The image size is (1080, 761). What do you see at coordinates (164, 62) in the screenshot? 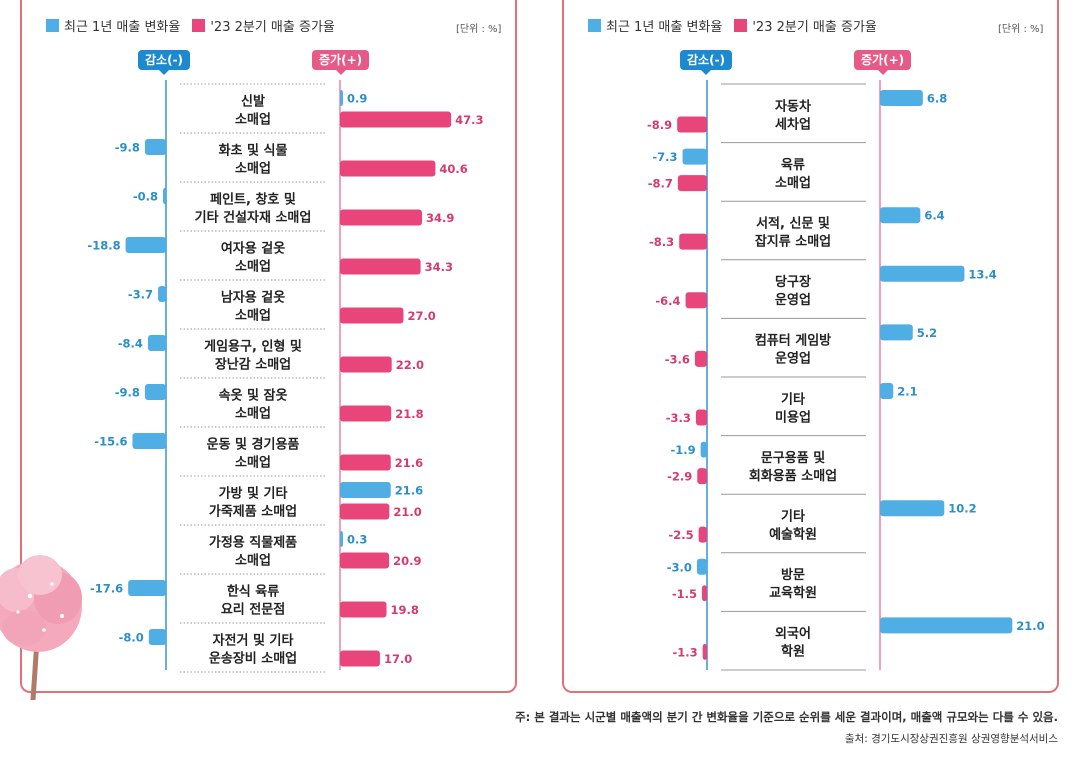
I see `decrease-tag-left: 감소(-)` at bounding box center [164, 62].